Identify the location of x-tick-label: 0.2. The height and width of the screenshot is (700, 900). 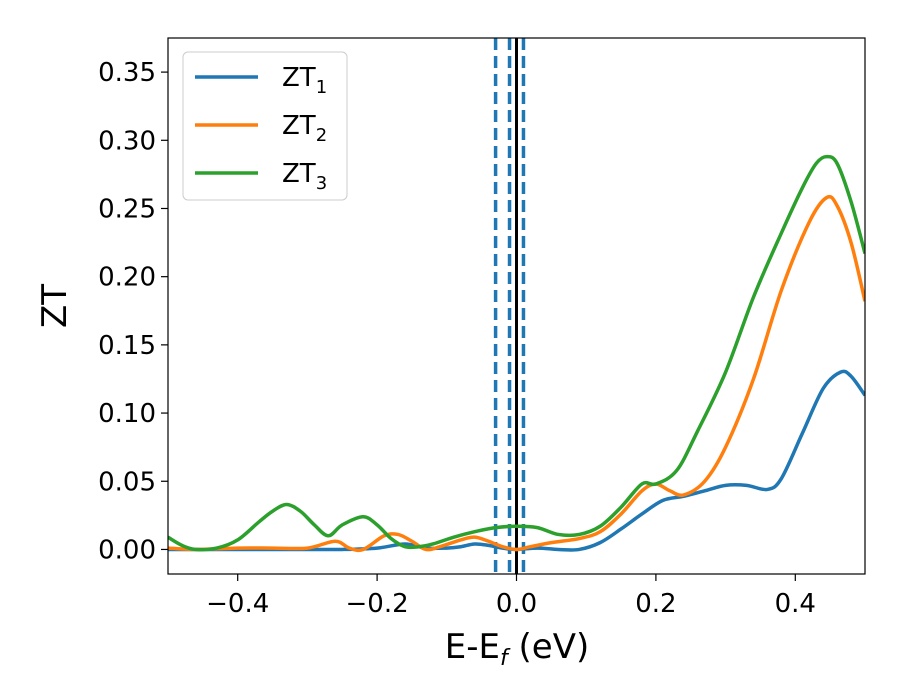
(655, 604).